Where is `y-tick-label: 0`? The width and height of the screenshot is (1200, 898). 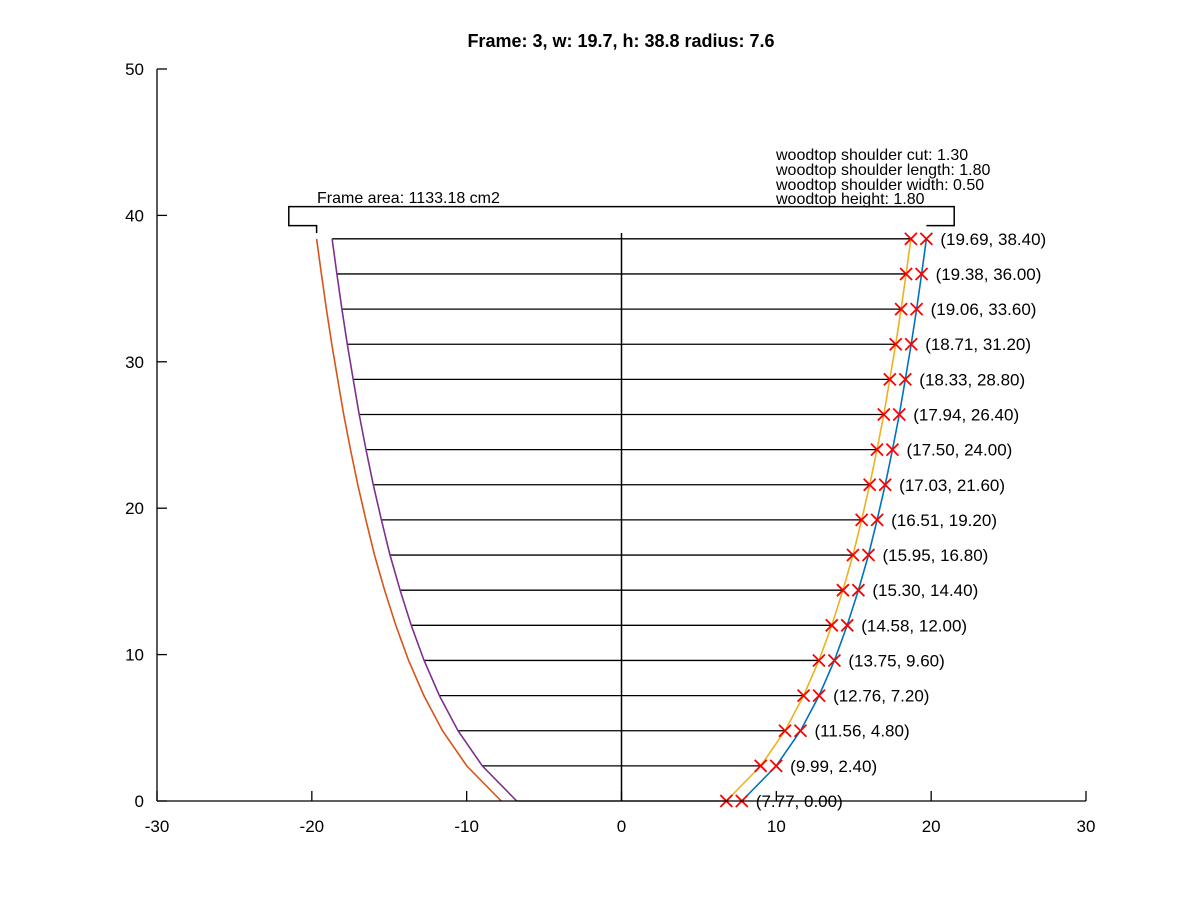
y-tick-label: 0 is located at coordinates (139, 801).